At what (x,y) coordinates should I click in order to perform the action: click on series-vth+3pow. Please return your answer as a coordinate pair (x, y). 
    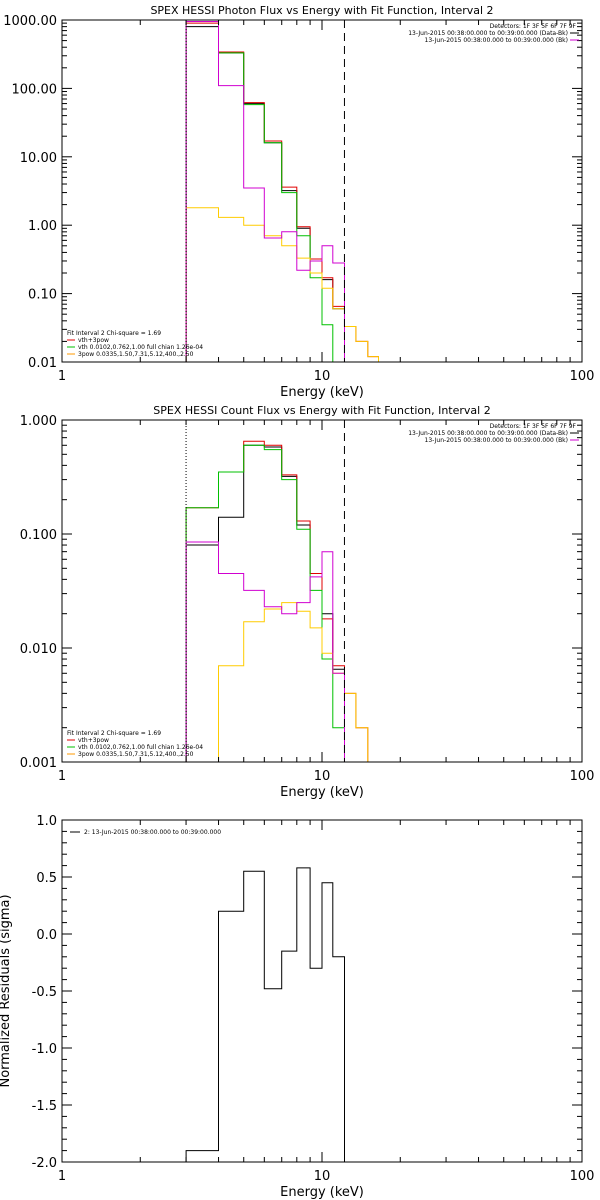
    Looking at the image, I should click on (282, 601).